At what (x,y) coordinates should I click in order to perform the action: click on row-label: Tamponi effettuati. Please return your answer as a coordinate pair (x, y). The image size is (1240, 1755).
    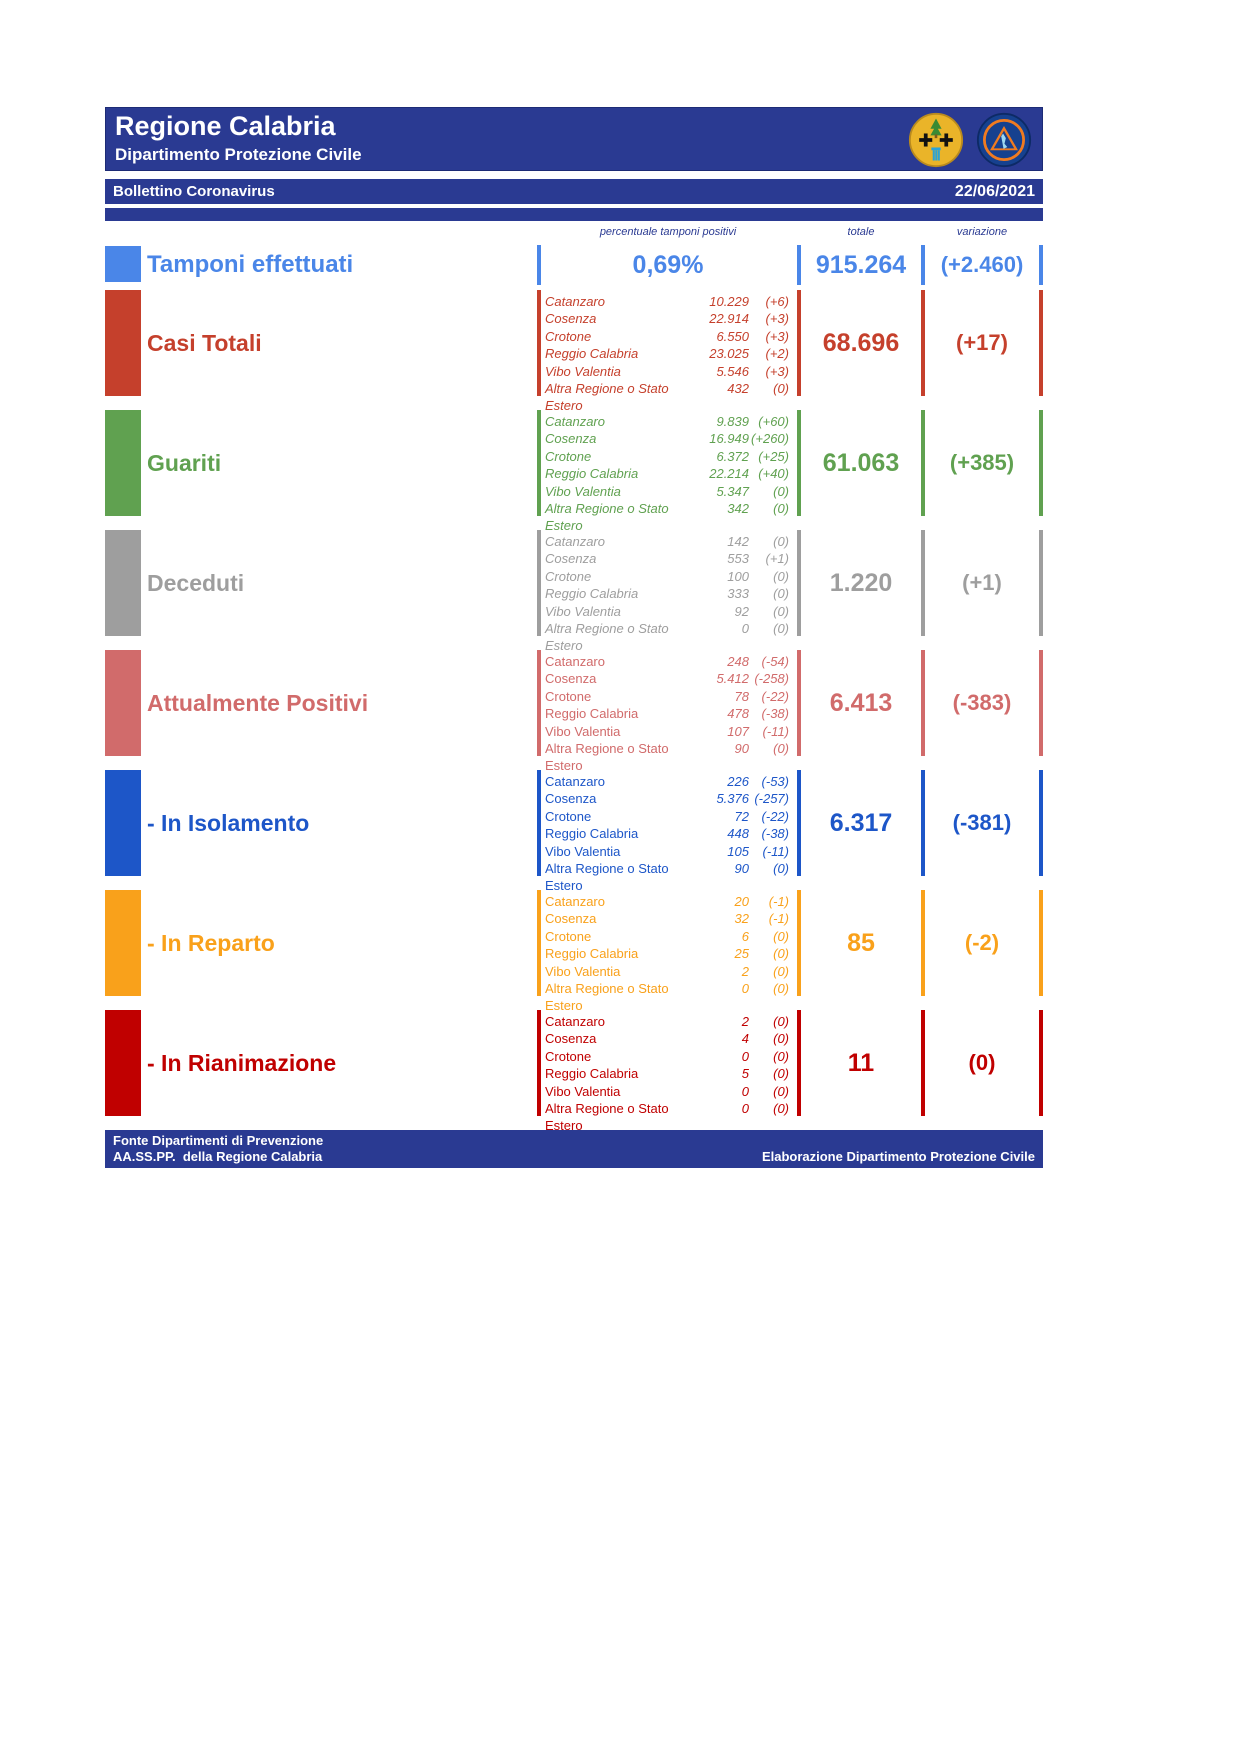
    Looking at the image, I should click on (250, 264).